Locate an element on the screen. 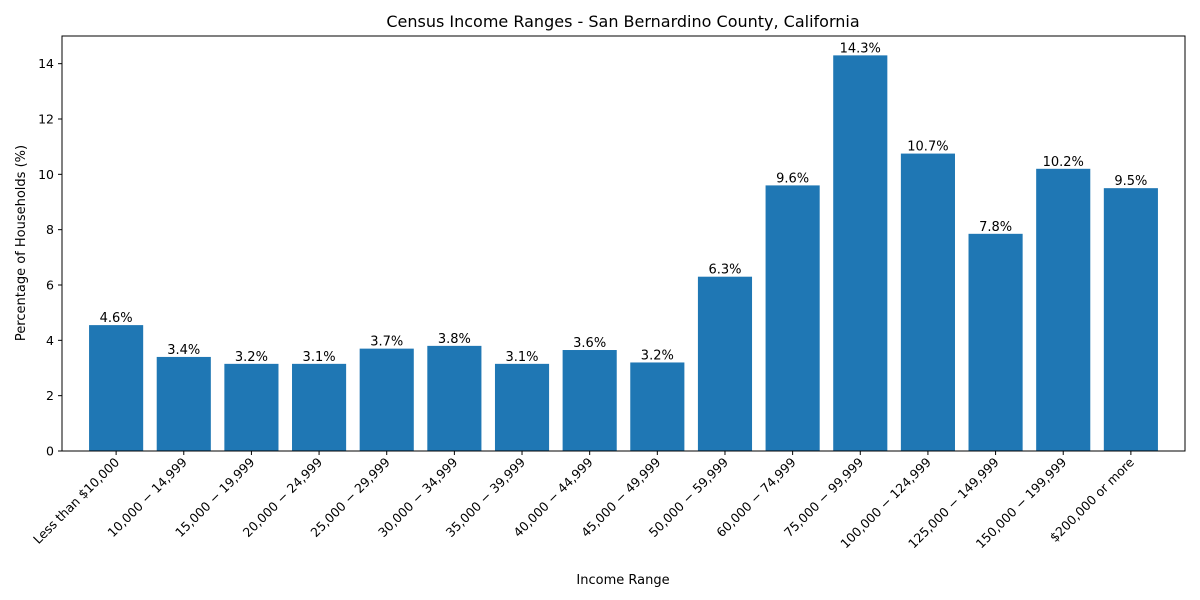 The height and width of the screenshot is (600, 1200). y-tick-label: 10 is located at coordinates (46, 174).